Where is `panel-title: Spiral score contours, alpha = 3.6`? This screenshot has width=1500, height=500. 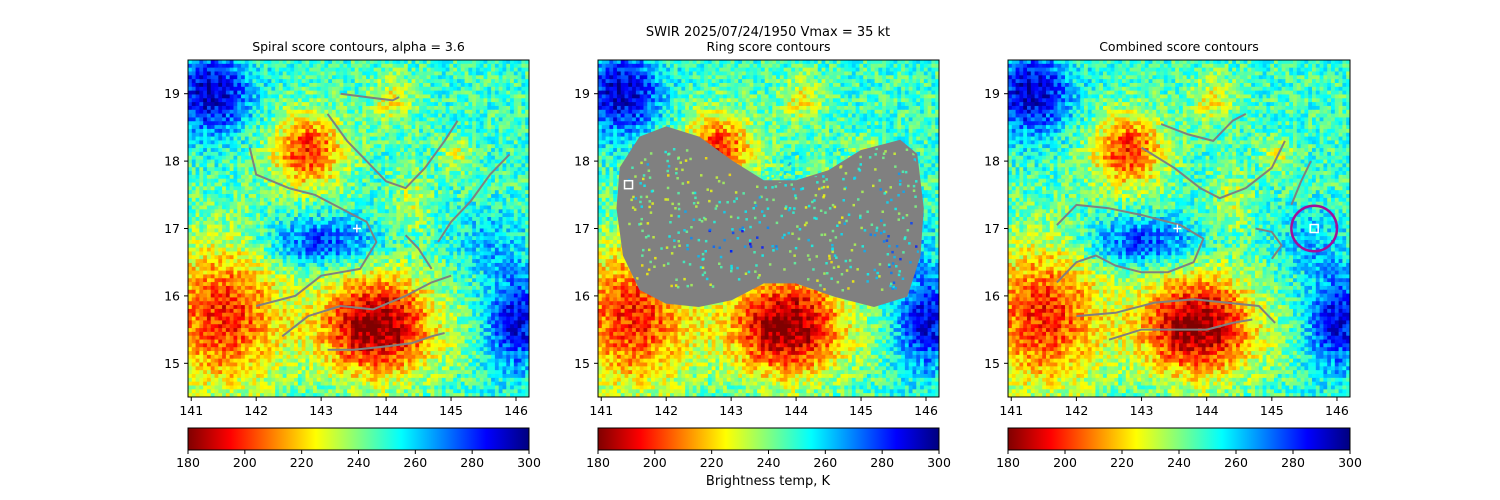
panel-title: Spiral score contours, alpha = 3.6 is located at coordinates (358, 46).